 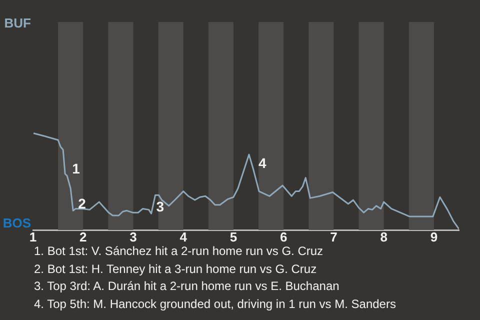 I want to click on x-tick-label: 1, so click(x=33, y=236).